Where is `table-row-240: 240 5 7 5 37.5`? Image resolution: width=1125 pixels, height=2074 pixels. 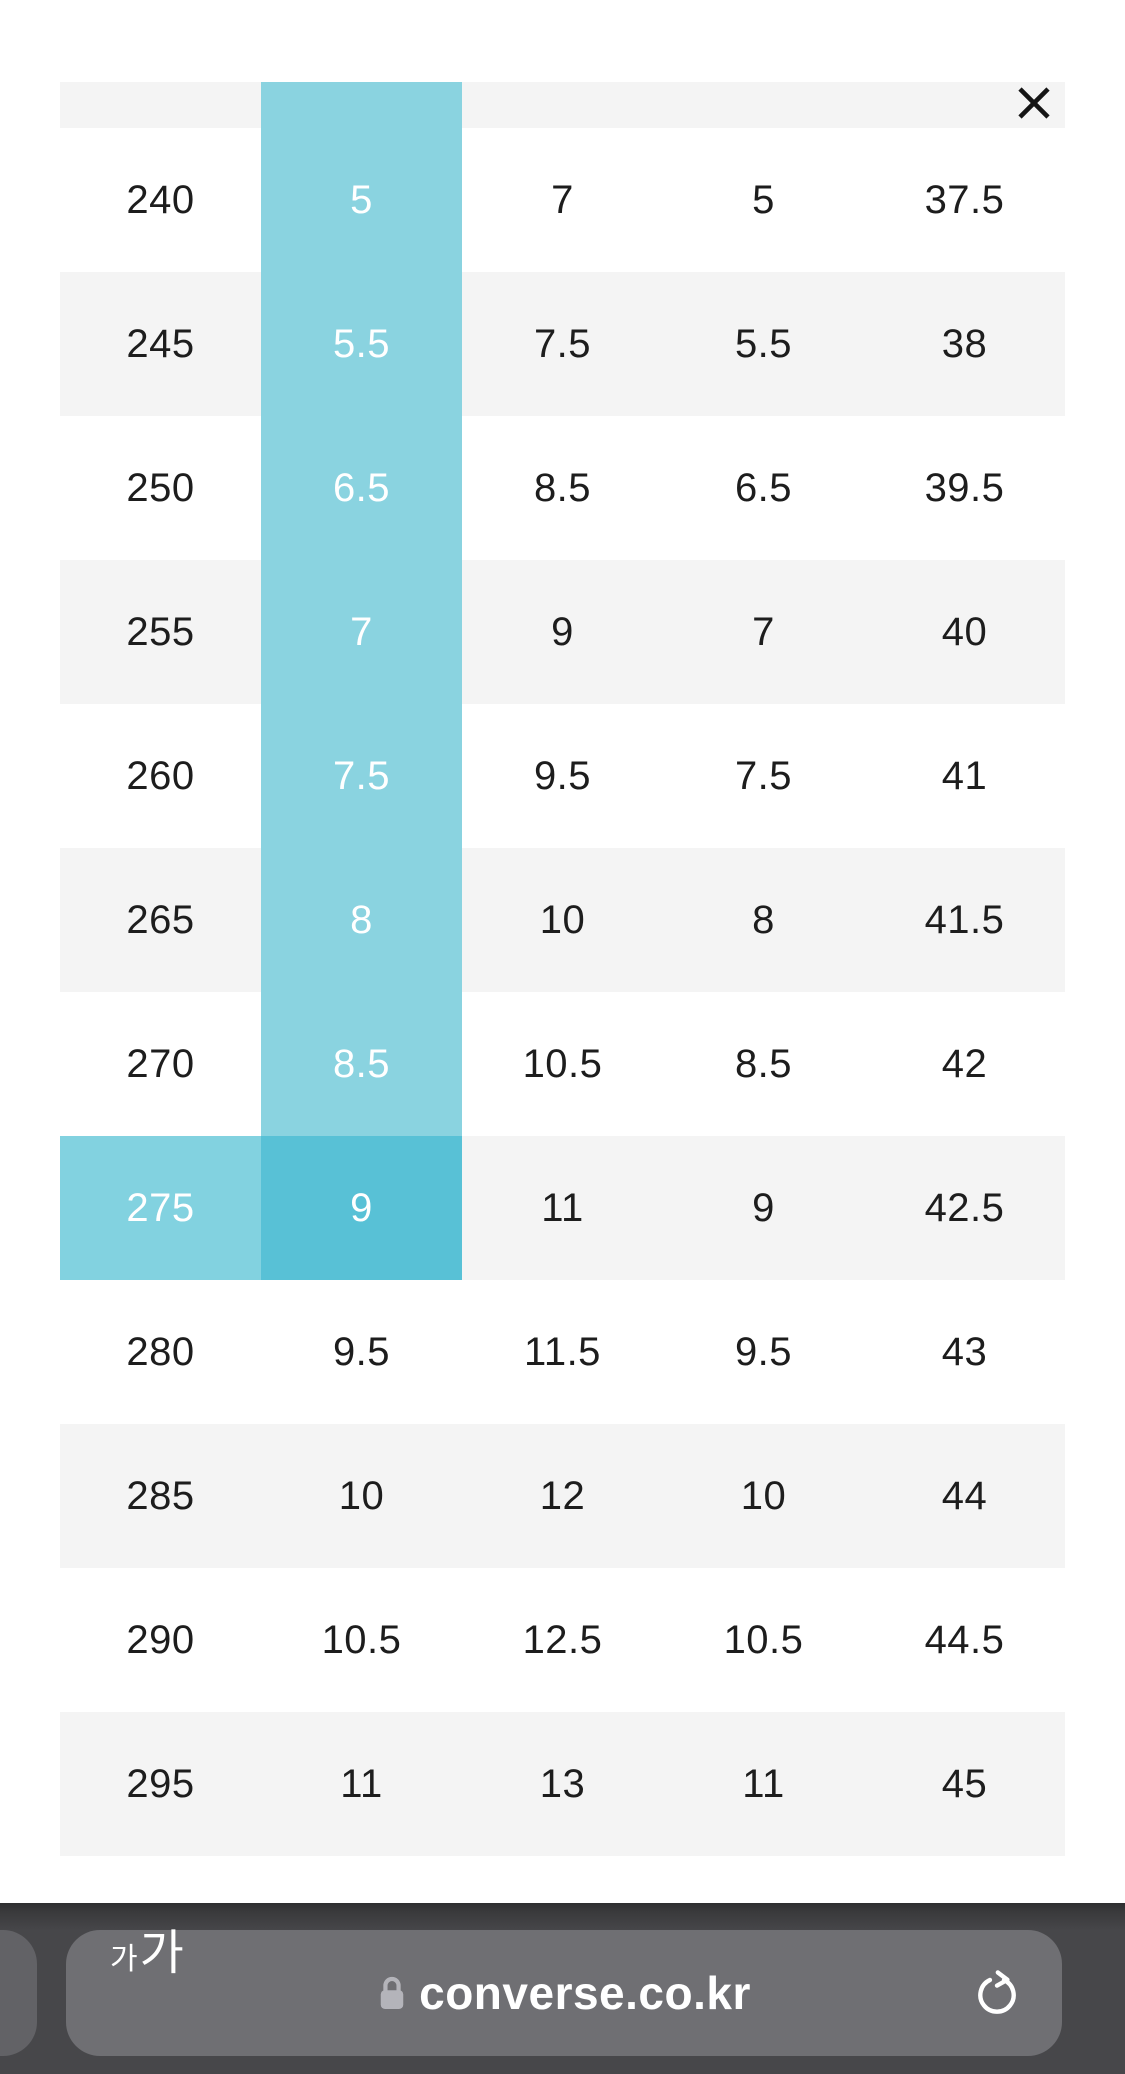 table-row-240: 240 5 7 5 37.5 is located at coordinates (562, 200).